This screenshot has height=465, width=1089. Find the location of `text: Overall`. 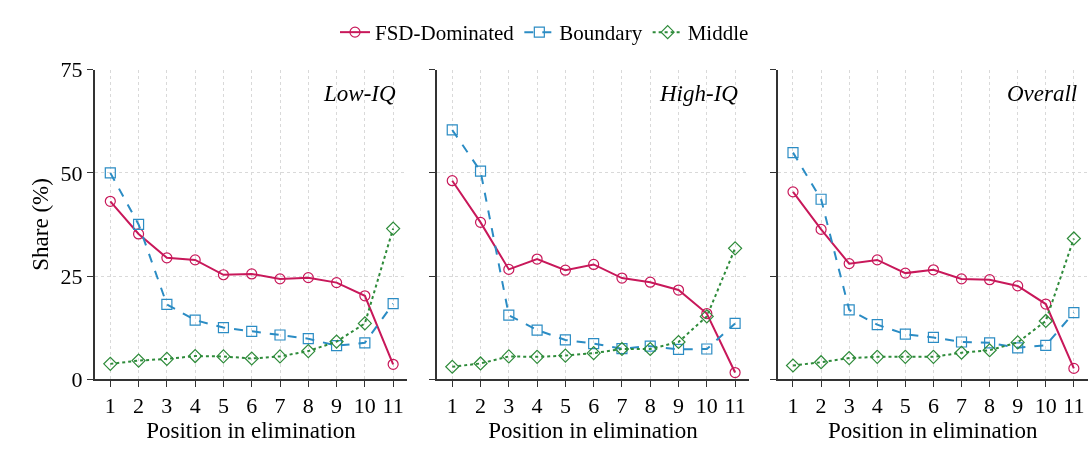

text: Overall is located at coordinates (1042, 93).